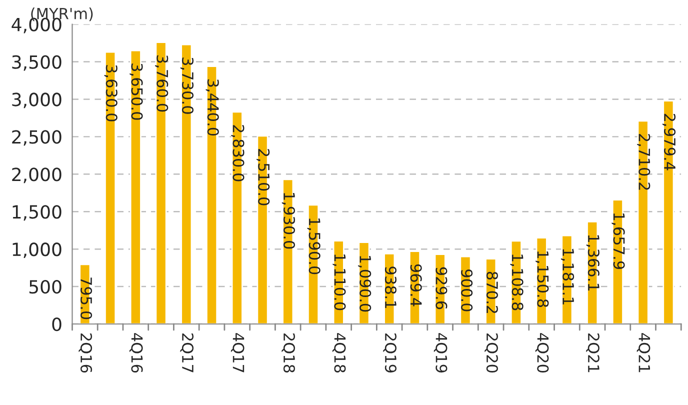 The height and width of the screenshot is (405, 688). What do you see at coordinates (37, 213) in the screenshot?
I see `y-tick-label: 1,500` at bounding box center [37, 213].